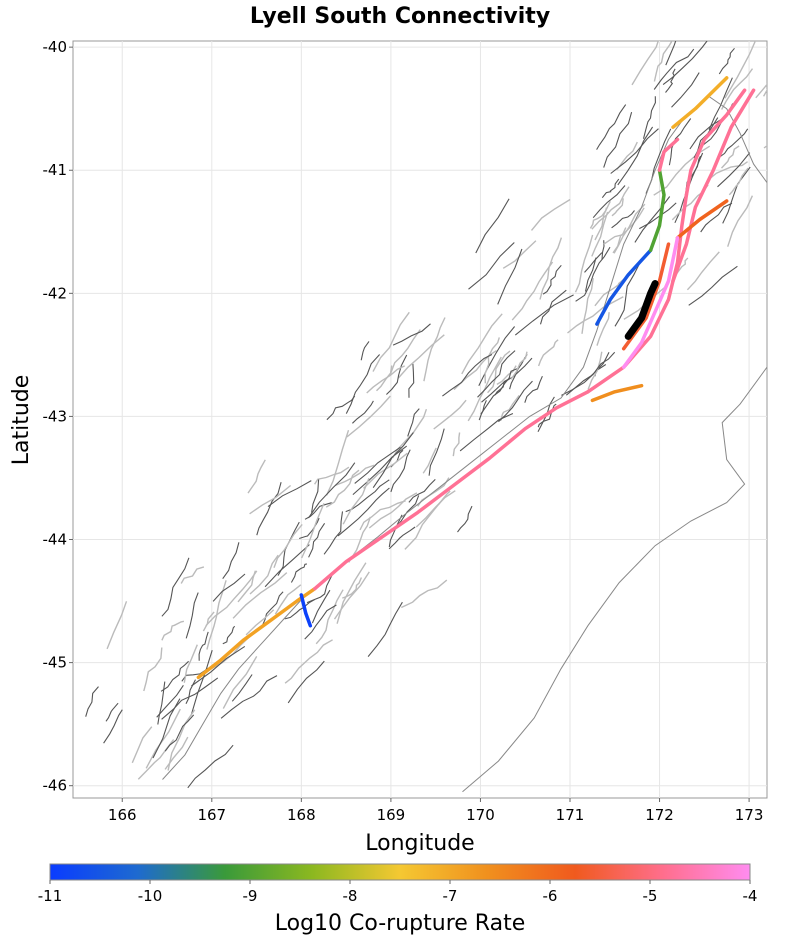  Describe the element at coordinates (450, 896) in the screenshot. I see `colorbar-tick-label: -7` at that location.